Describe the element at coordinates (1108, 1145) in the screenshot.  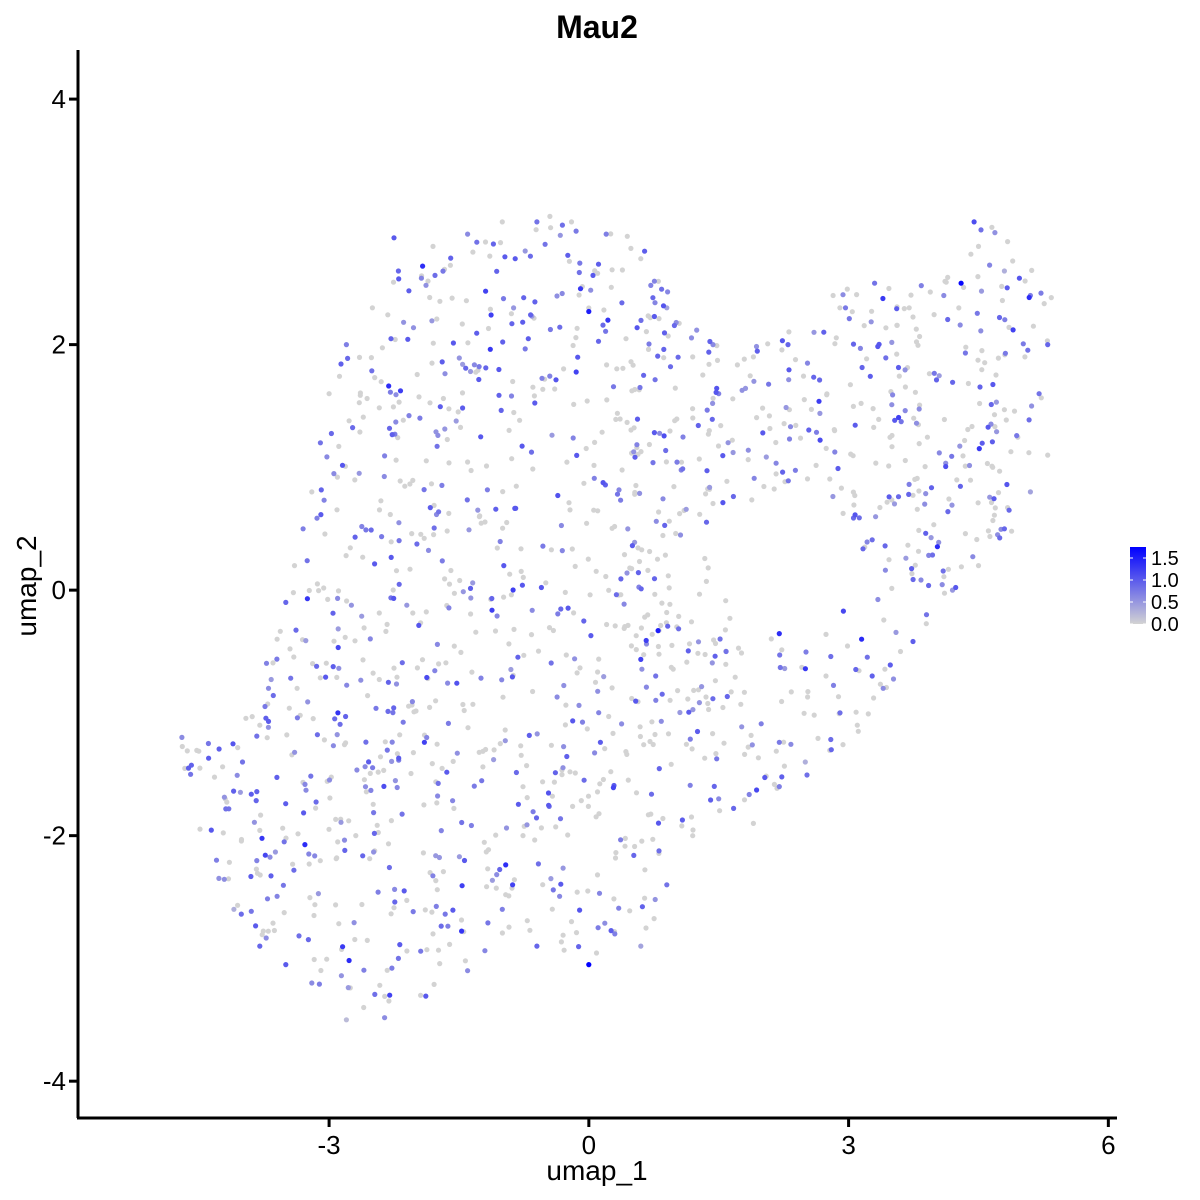
I see `x-tick-label: 6` at that location.